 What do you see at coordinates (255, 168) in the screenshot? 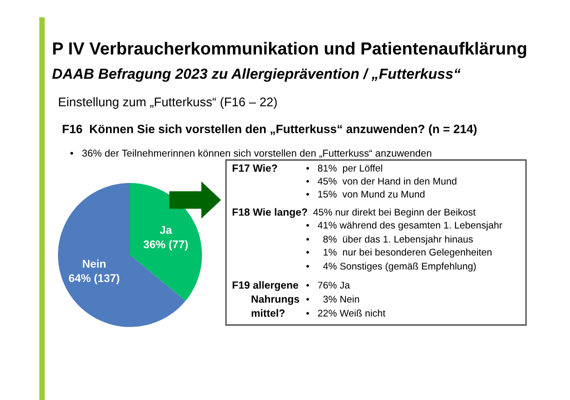
I see `text: F17 Wie?` at bounding box center [255, 168].